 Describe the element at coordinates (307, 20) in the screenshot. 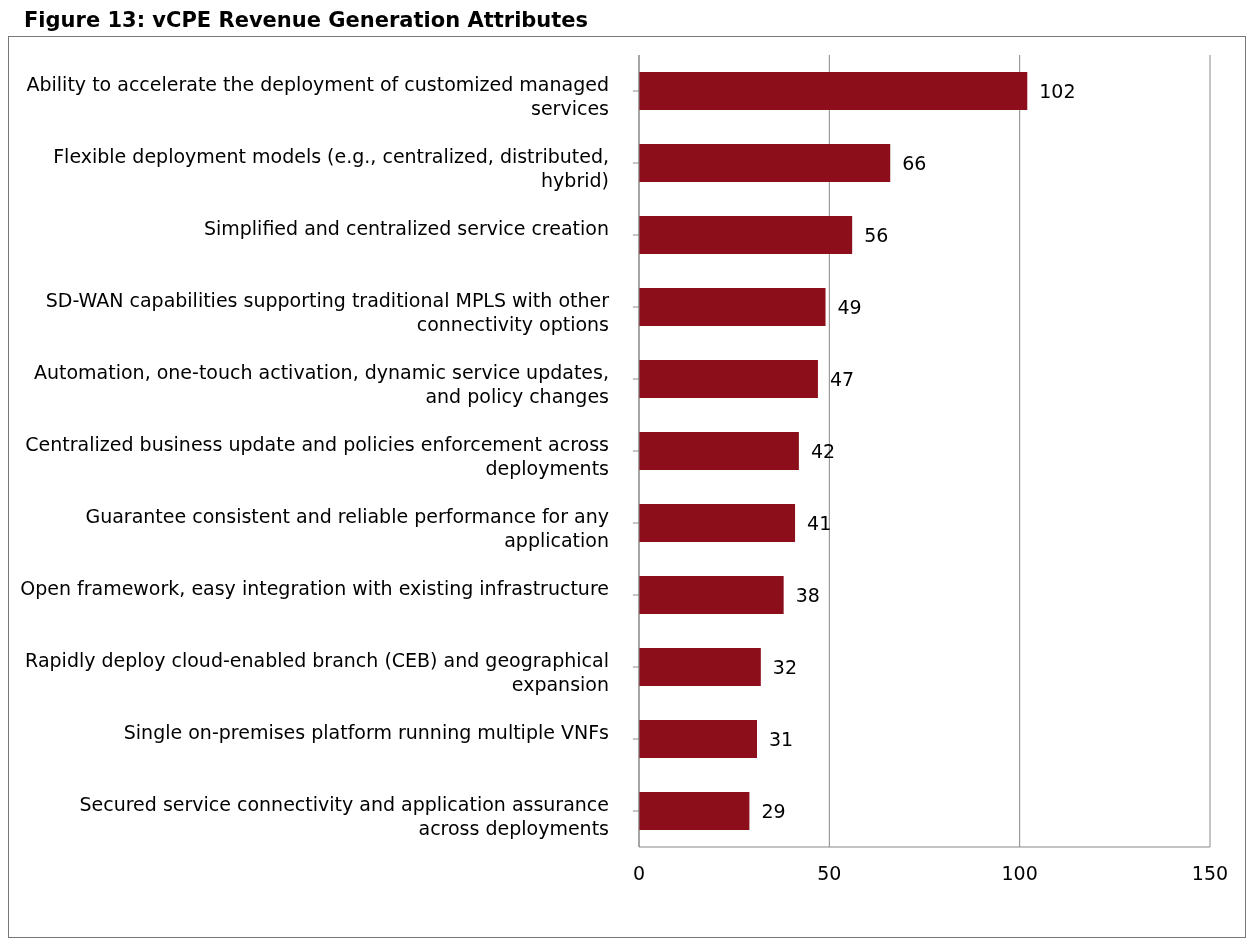

I see `text: Figure 13: vCPE Revenue Generation Attributes` at that location.